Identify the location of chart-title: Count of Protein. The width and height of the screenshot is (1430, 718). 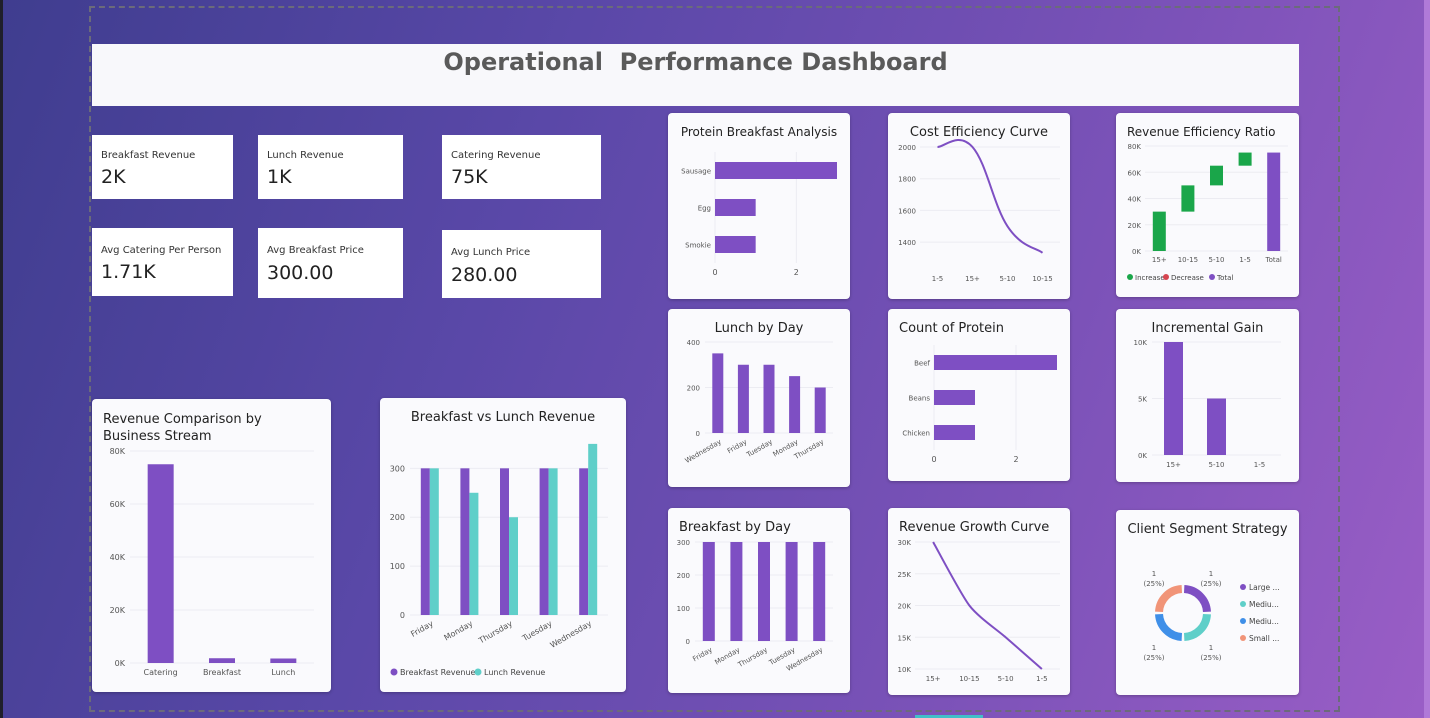
(951, 328).